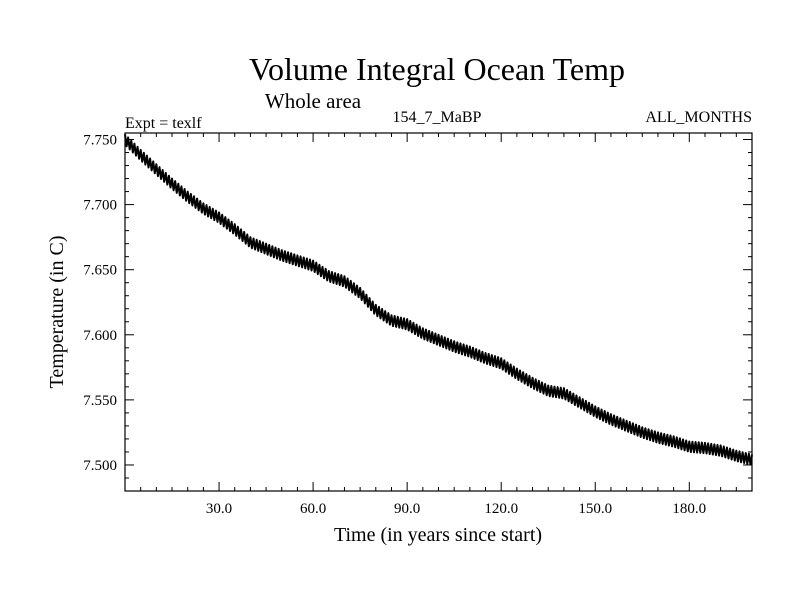 This screenshot has height=600, width=800. What do you see at coordinates (100, 336) in the screenshot?
I see `y-tick-label: 7.600` at bounding box center [100, 336].